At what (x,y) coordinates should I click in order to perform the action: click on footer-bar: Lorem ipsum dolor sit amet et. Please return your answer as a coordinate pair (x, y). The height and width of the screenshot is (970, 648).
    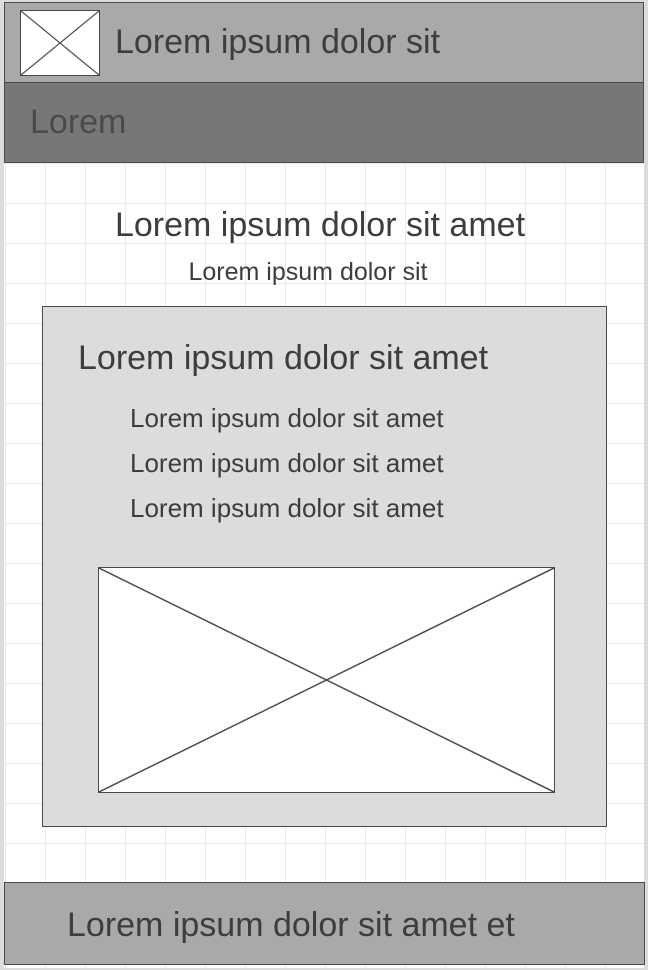
    Looking at the image, I should click on (324, 923).